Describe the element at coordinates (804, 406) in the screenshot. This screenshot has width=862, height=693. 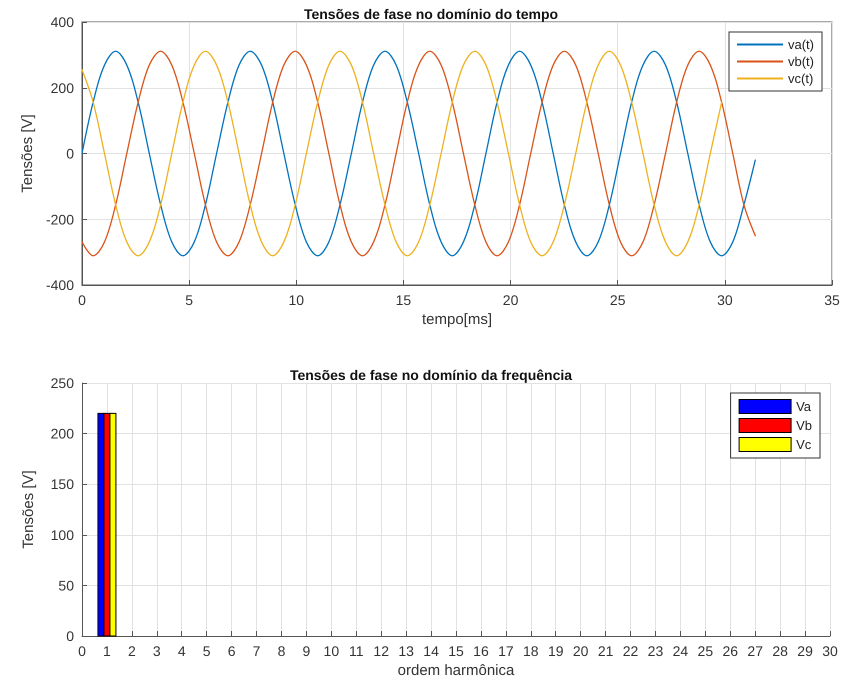
I see `legend-label: Va` at that location.